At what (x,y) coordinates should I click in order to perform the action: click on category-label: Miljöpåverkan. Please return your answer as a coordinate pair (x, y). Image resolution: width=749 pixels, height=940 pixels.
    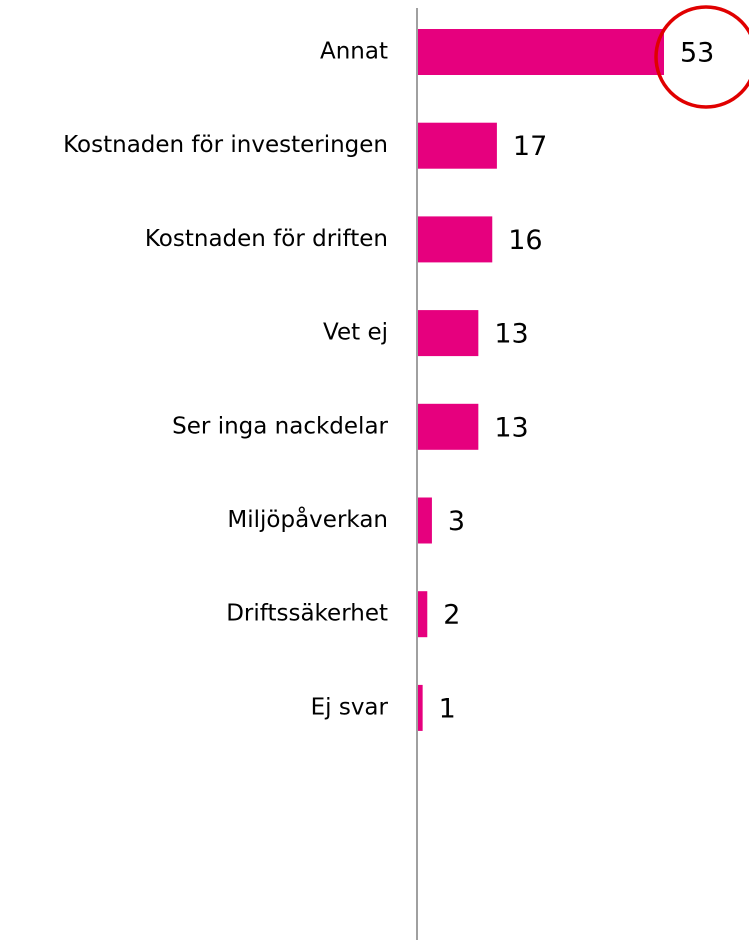
    Looking at the image, I should click on (307, 519).